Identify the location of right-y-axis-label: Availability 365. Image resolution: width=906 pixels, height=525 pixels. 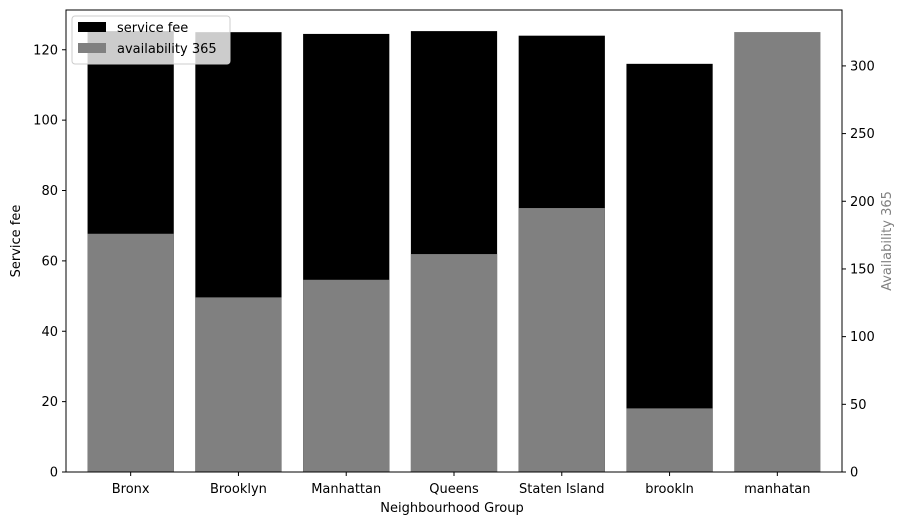
(887, 241).